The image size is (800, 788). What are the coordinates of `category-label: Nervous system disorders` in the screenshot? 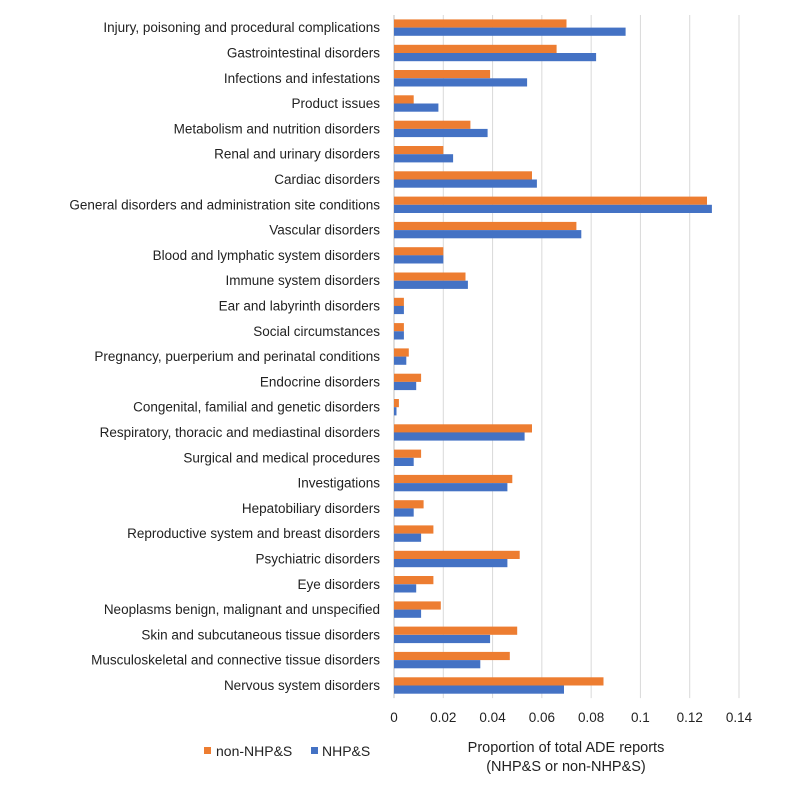 It's located at (302, 685).